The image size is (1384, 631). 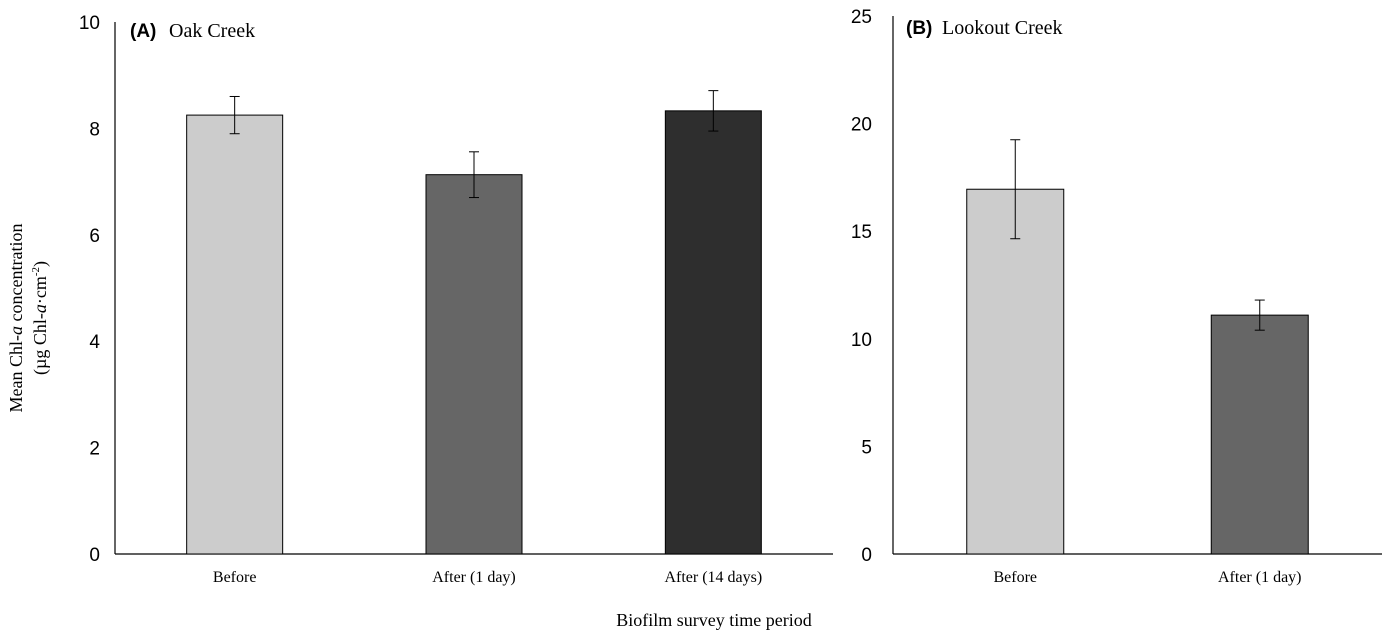 What do you see at coordinates (90, 289) in the screenshot?
I see `panel-a-y-ticks: 0 2 4 6 8 10` at bounding box center [90, 289].